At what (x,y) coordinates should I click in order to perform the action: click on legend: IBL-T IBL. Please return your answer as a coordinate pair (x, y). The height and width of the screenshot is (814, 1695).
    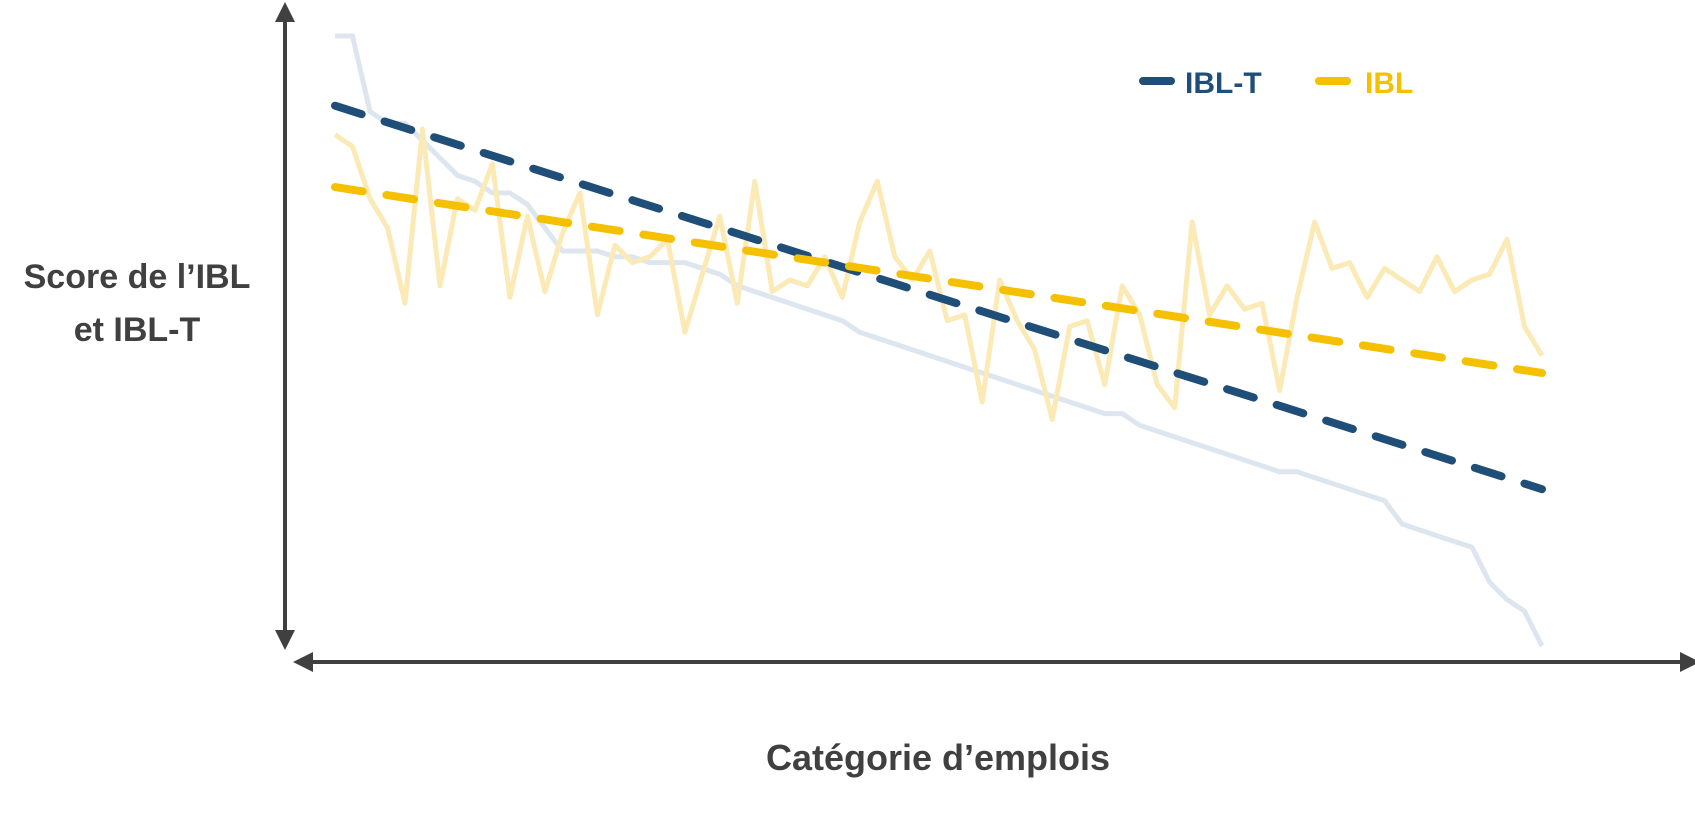
    Looking at the image, I should click on (1276, 83).